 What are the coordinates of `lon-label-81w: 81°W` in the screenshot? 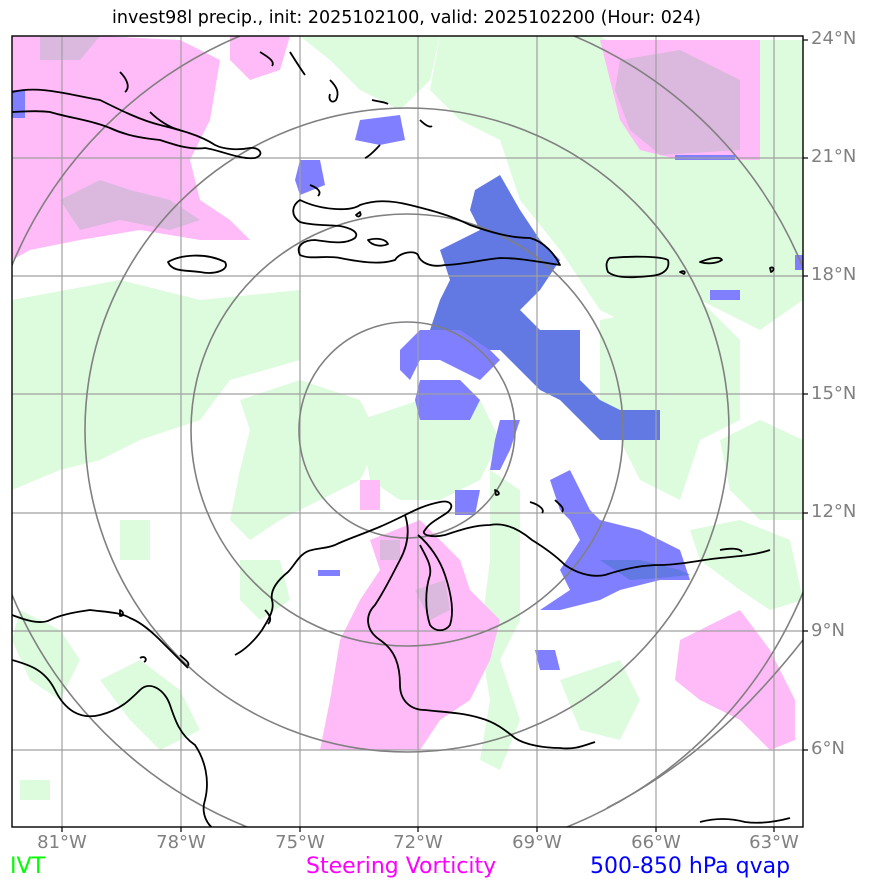 It's located at (62, 842).